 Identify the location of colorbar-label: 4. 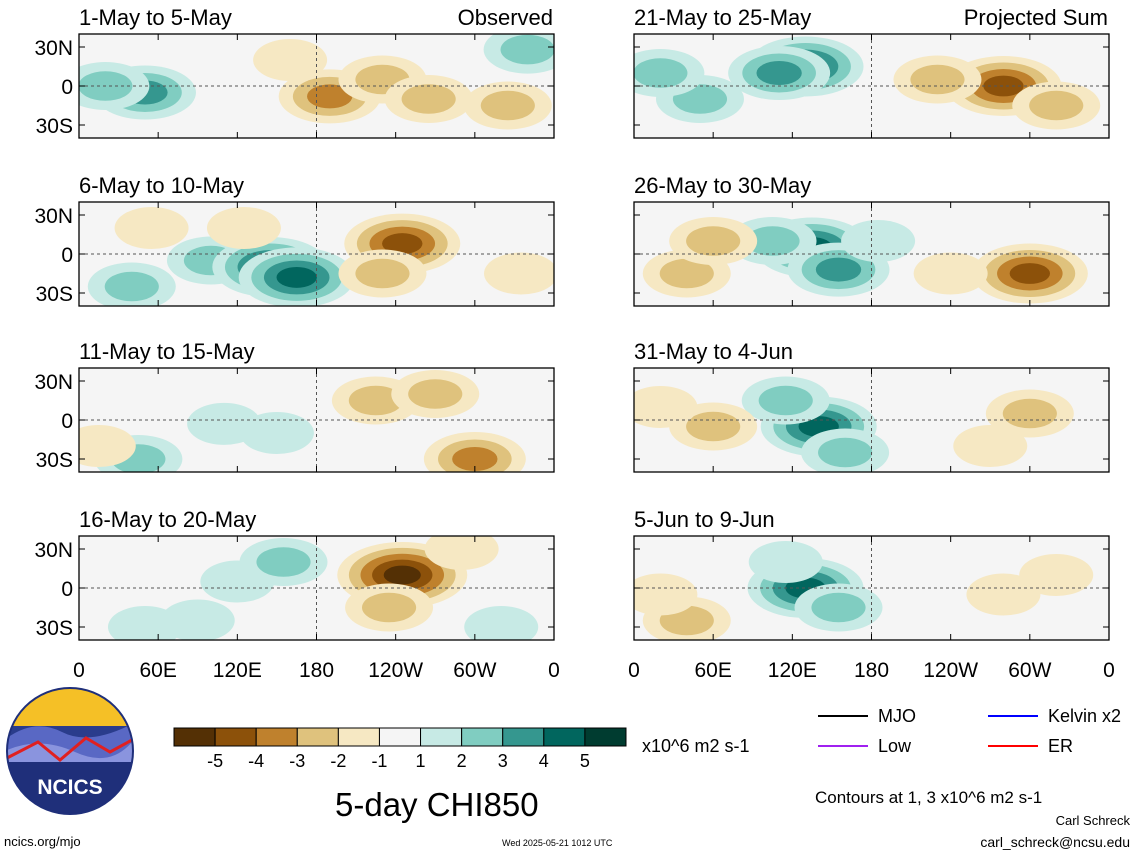
(544, 761).